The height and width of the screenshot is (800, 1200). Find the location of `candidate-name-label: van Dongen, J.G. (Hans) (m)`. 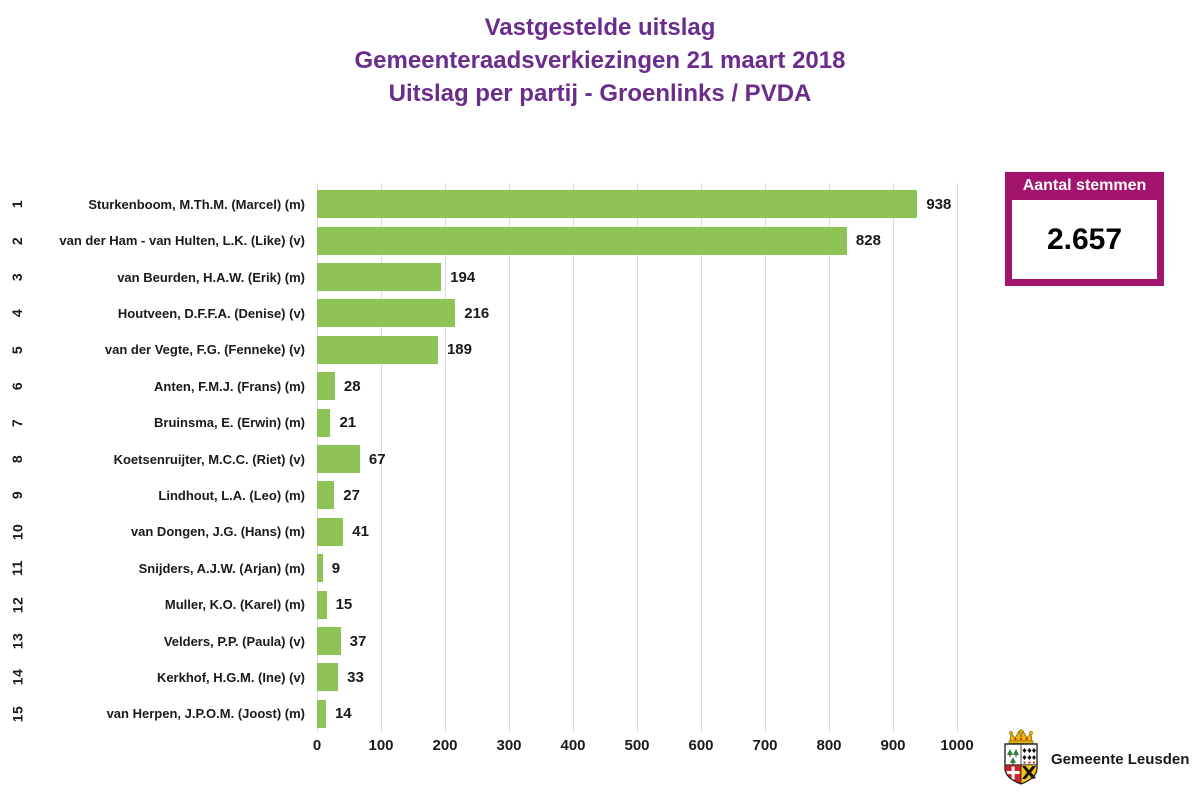

candidate-name-label: van Dongen, J.G. (Hans) (m) is located at coordinates (217, 532).